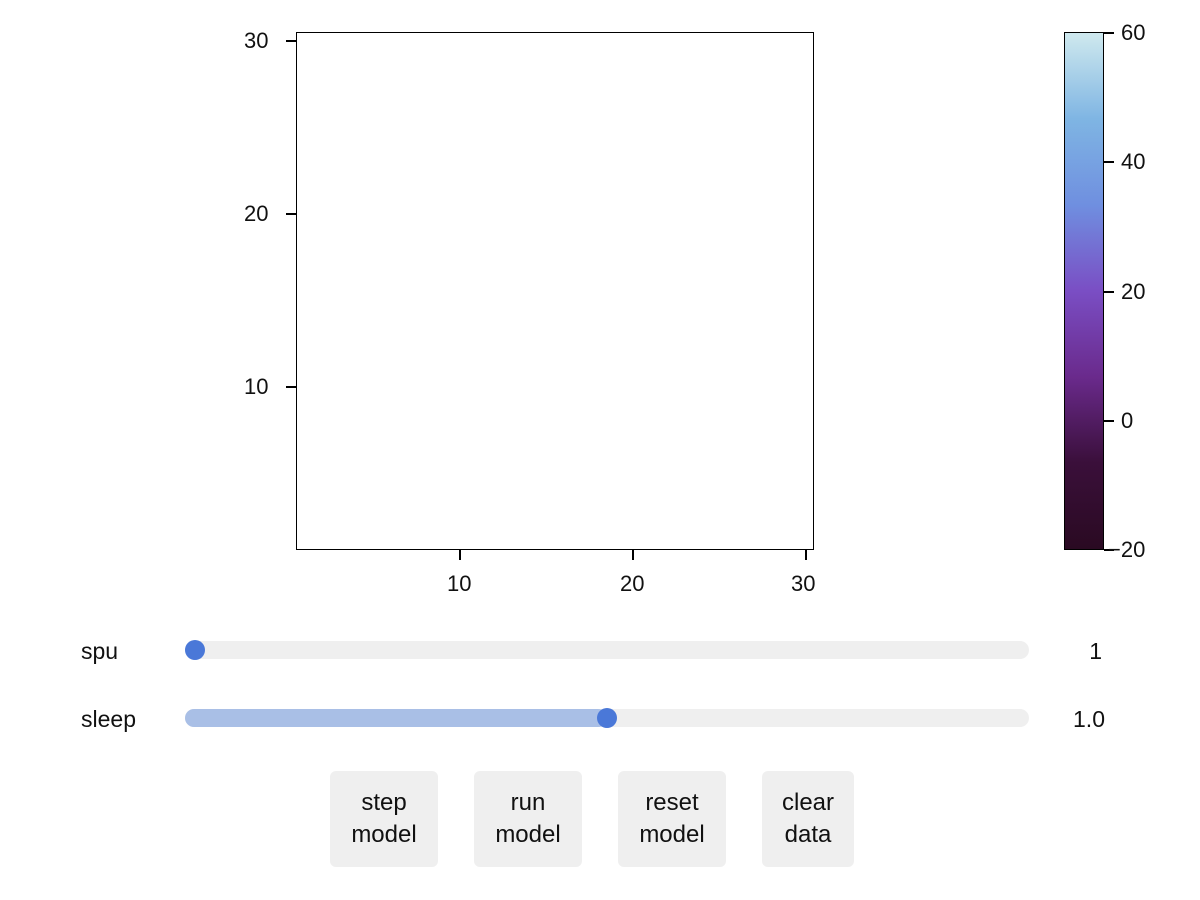  I want to click on x-tick-label: 20, so click(632, 583).